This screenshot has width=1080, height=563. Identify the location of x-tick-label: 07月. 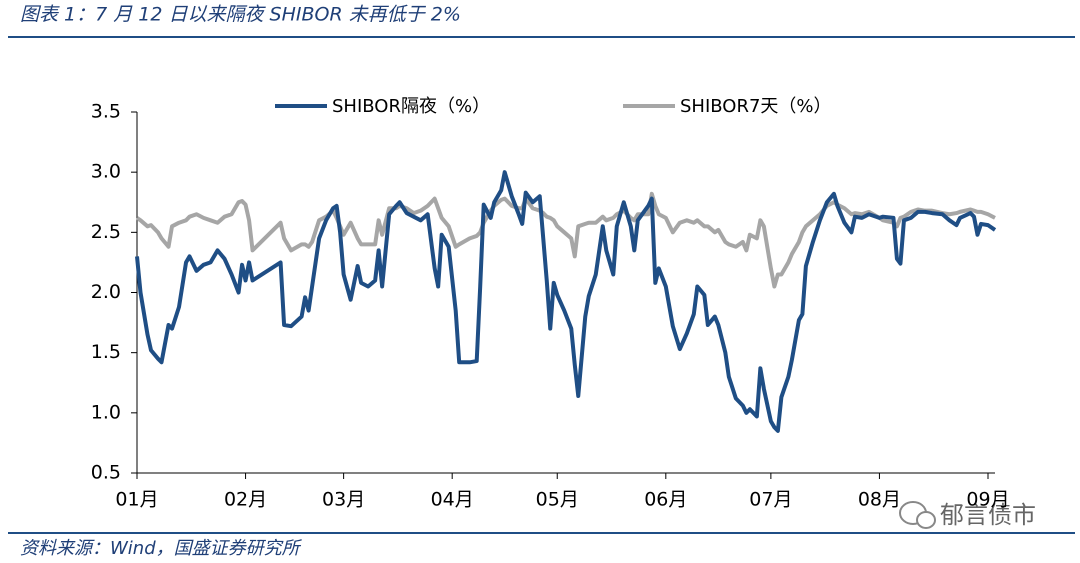
(770, 500).